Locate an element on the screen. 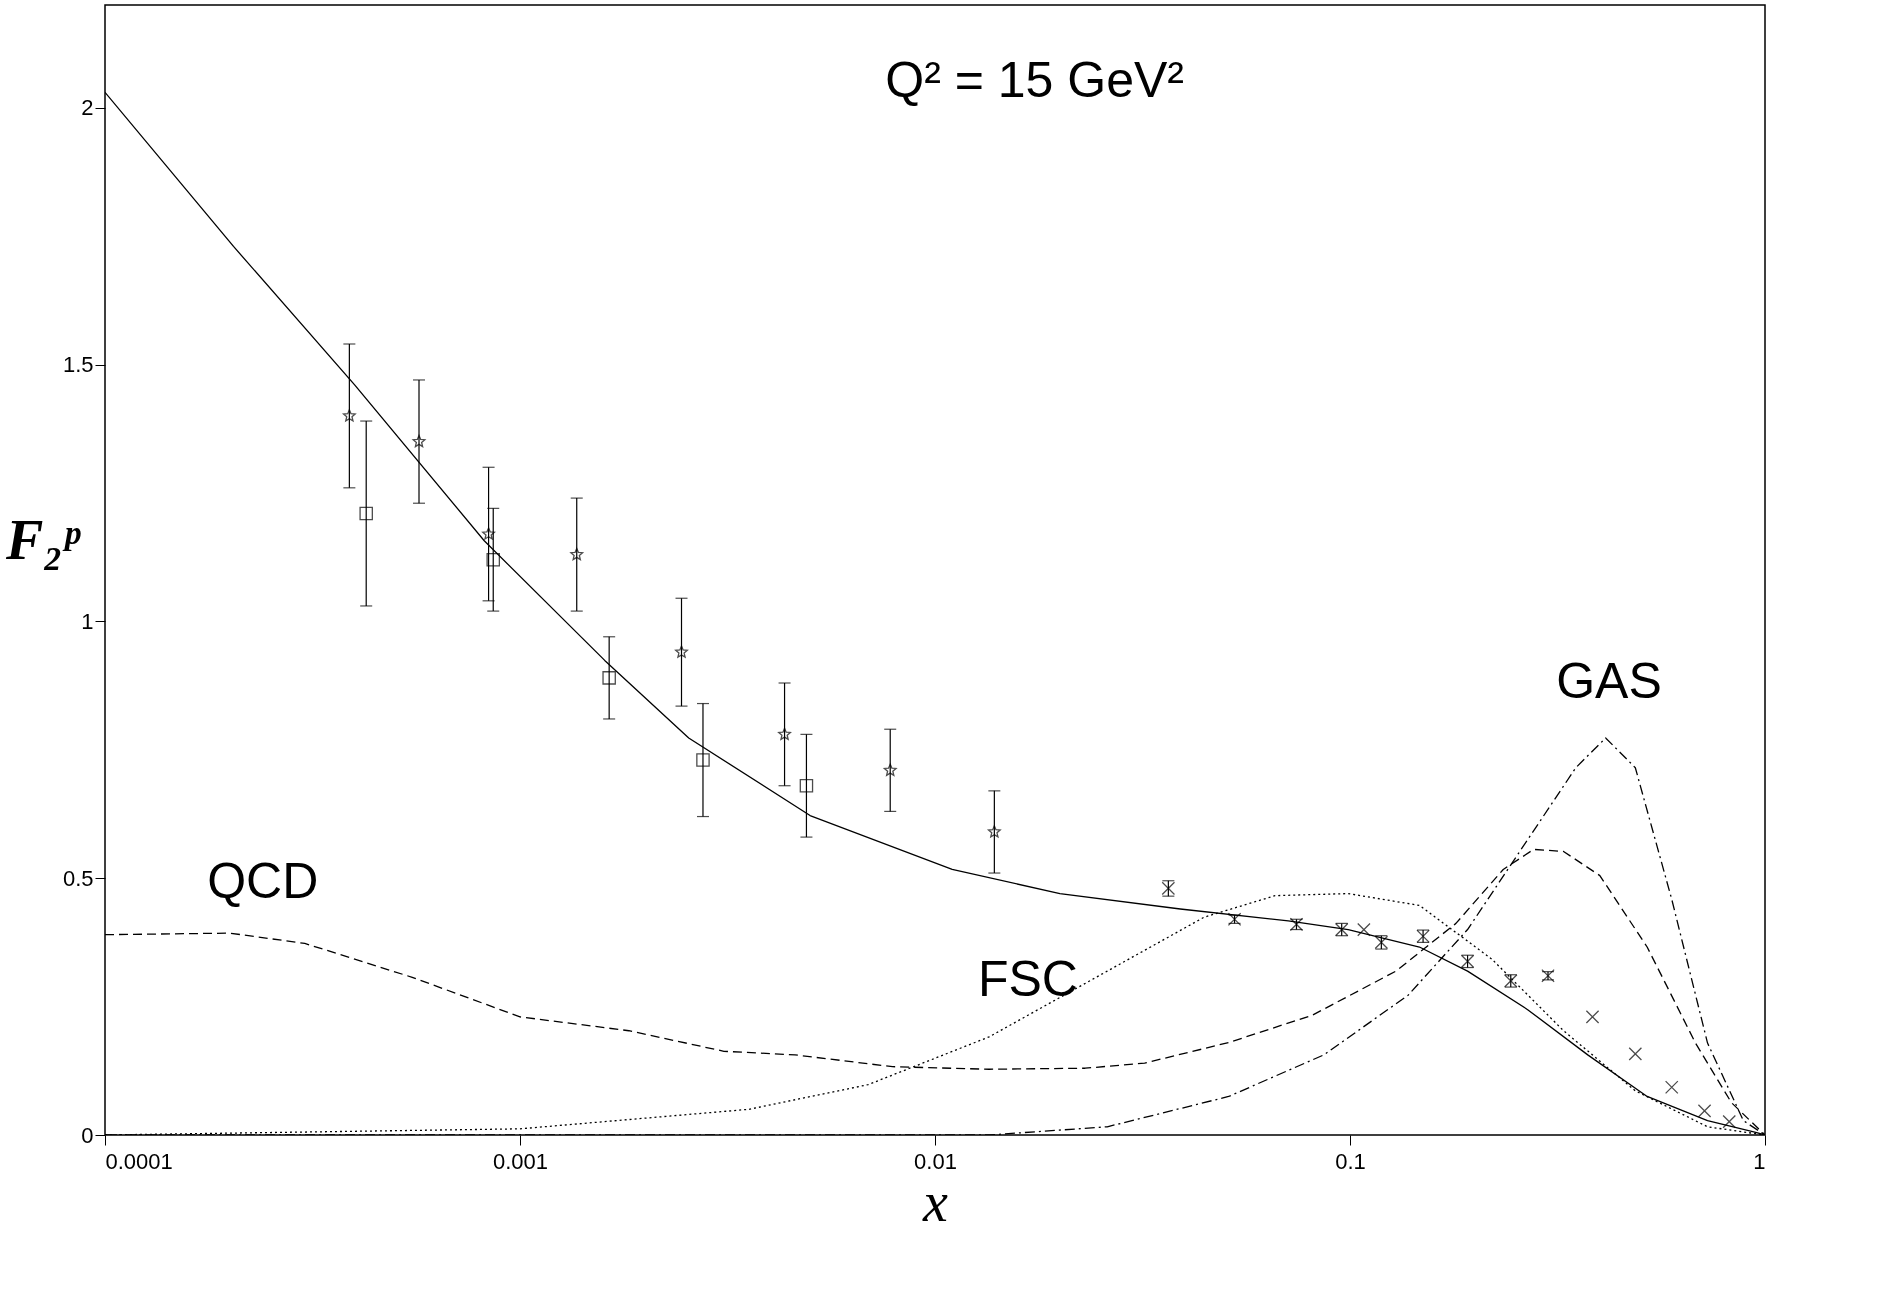 This screenshot has height=1300, width=1889. y-tick-label: 1 is located at coordinates (87, 621).